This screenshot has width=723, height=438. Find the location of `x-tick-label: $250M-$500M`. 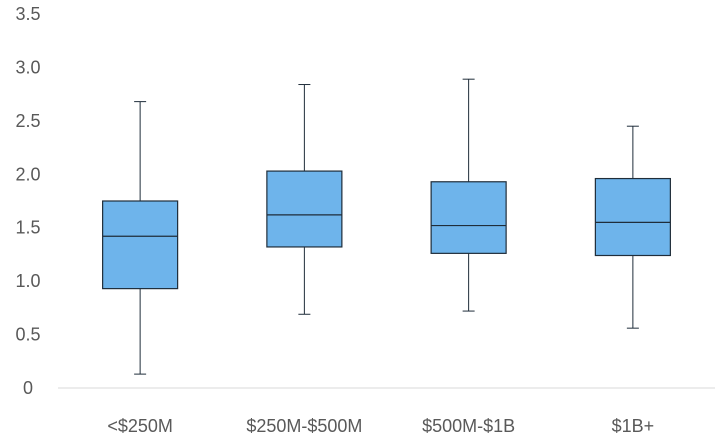

x-tick-label: $250M-$500M is located at coordinates (304, 426).